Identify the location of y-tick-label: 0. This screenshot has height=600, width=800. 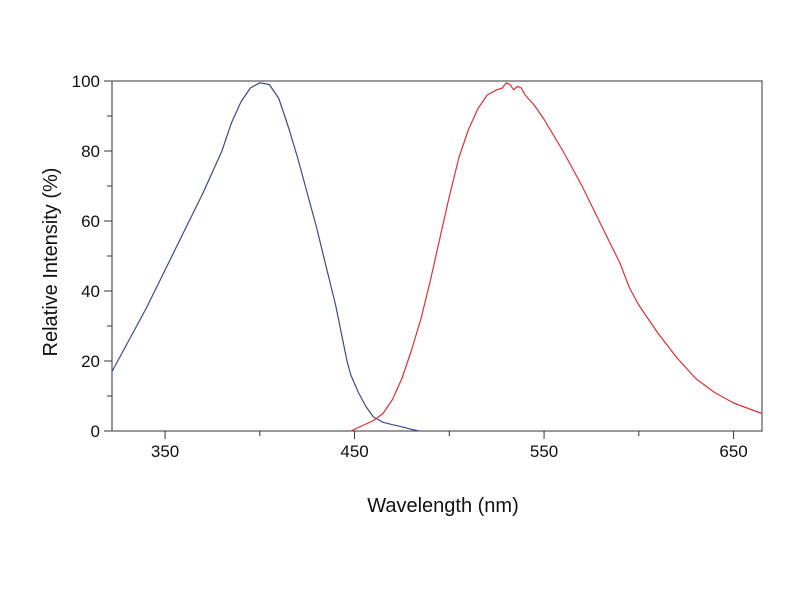
(95, 431).